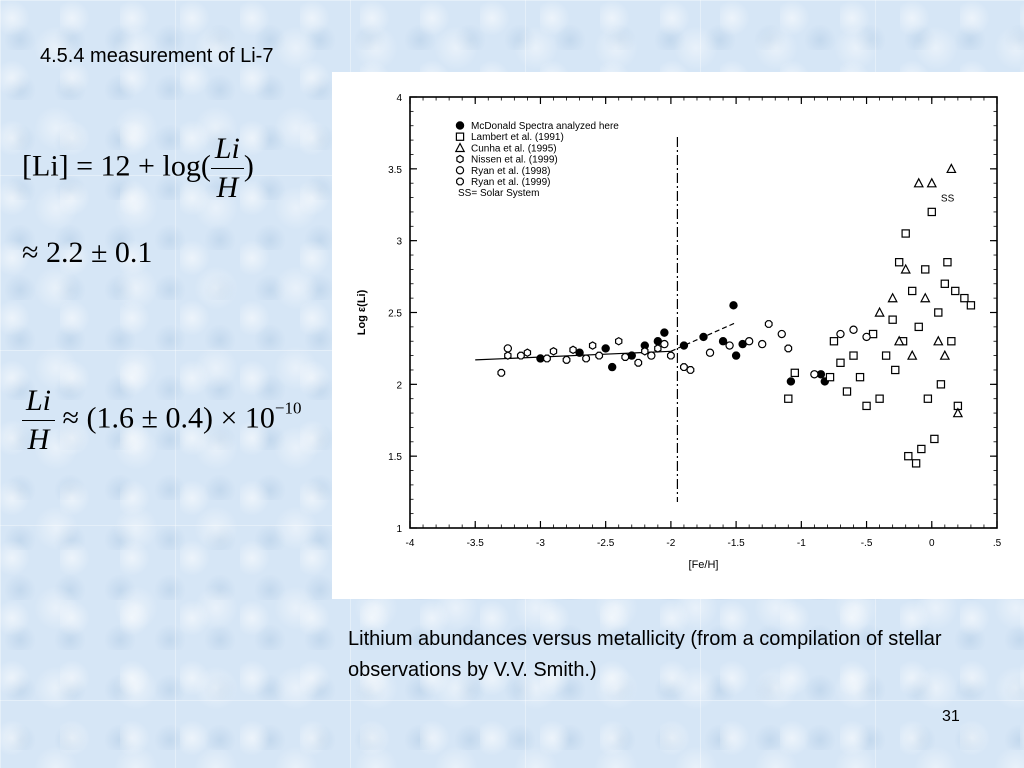 This screenshot has width=1024, height=768. I want to click on slide-title: 4.5.4 measurement of Li-7, so click(157, 56).